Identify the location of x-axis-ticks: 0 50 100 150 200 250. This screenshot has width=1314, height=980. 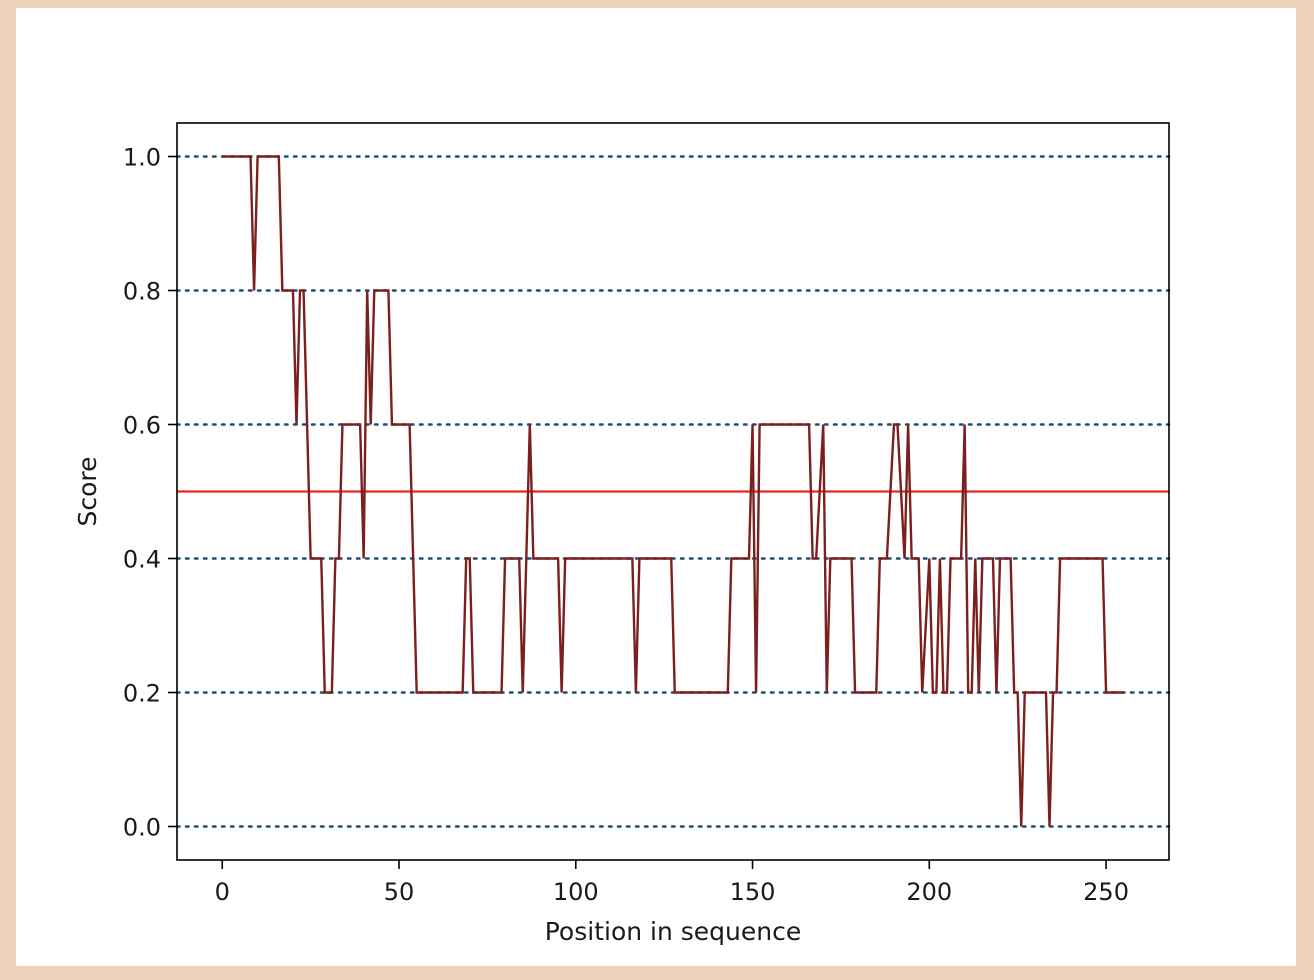
(672, 883).